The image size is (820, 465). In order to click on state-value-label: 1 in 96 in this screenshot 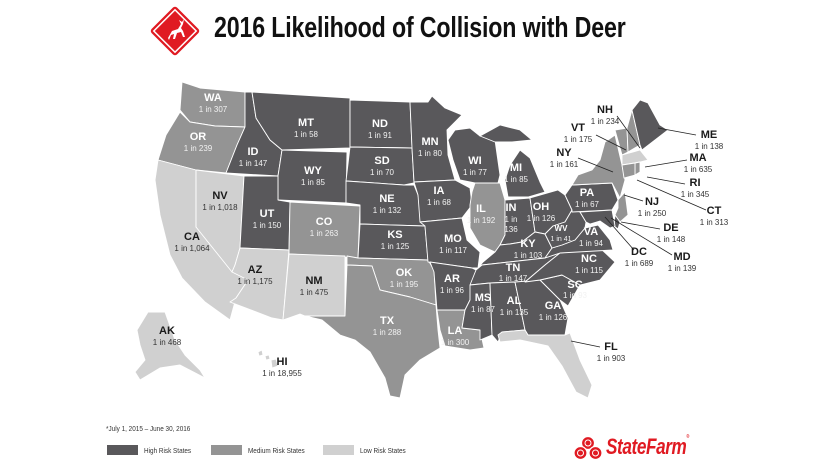, I will do `click(452, 290)`.